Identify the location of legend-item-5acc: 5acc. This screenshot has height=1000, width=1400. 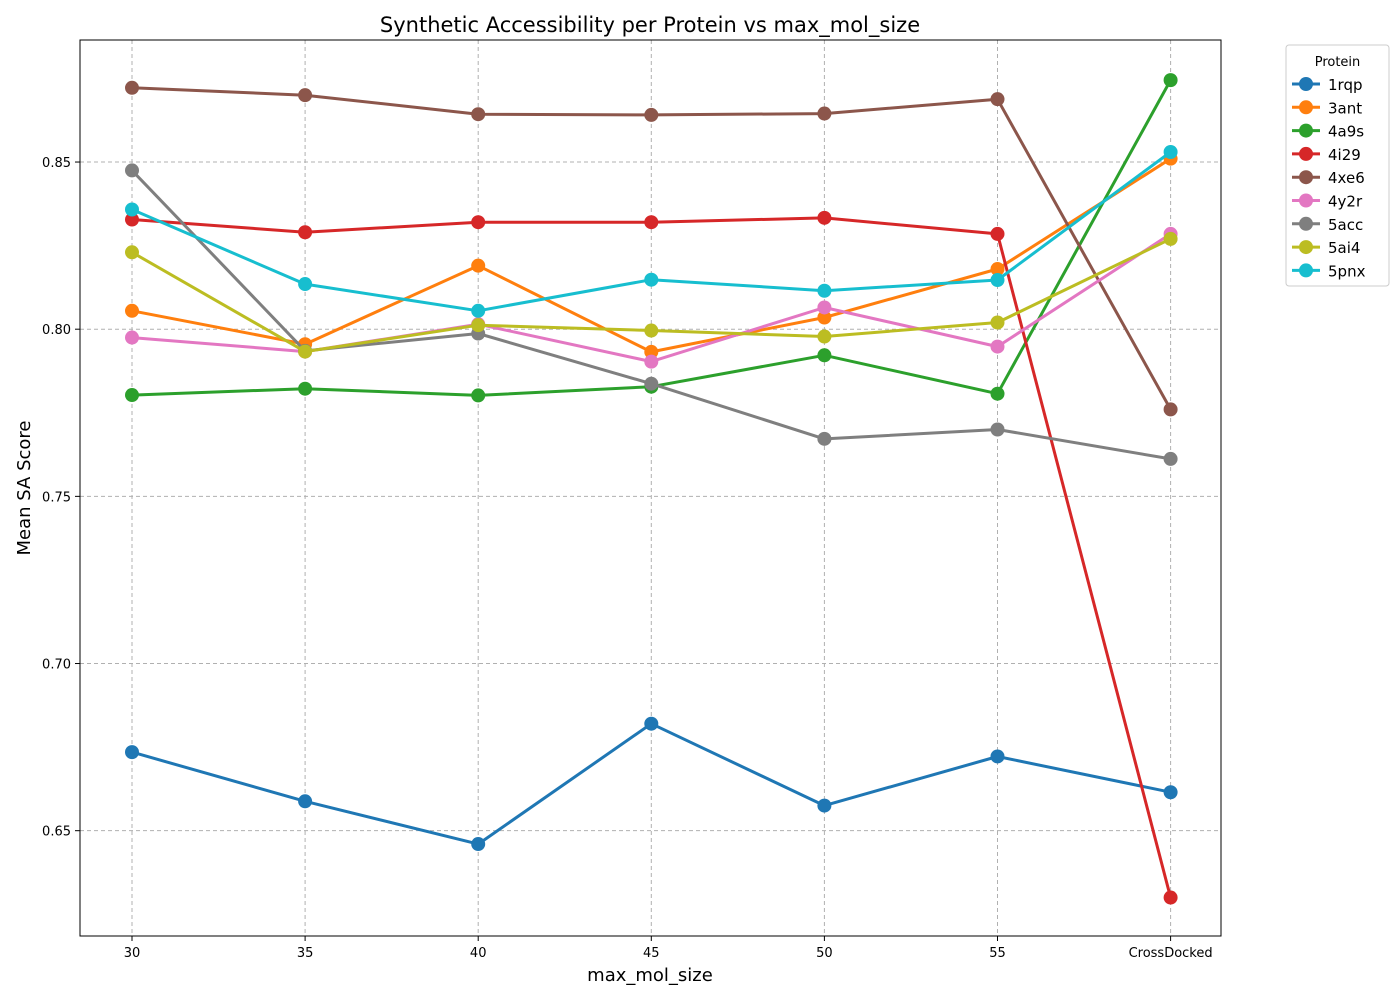
(1327, 225).